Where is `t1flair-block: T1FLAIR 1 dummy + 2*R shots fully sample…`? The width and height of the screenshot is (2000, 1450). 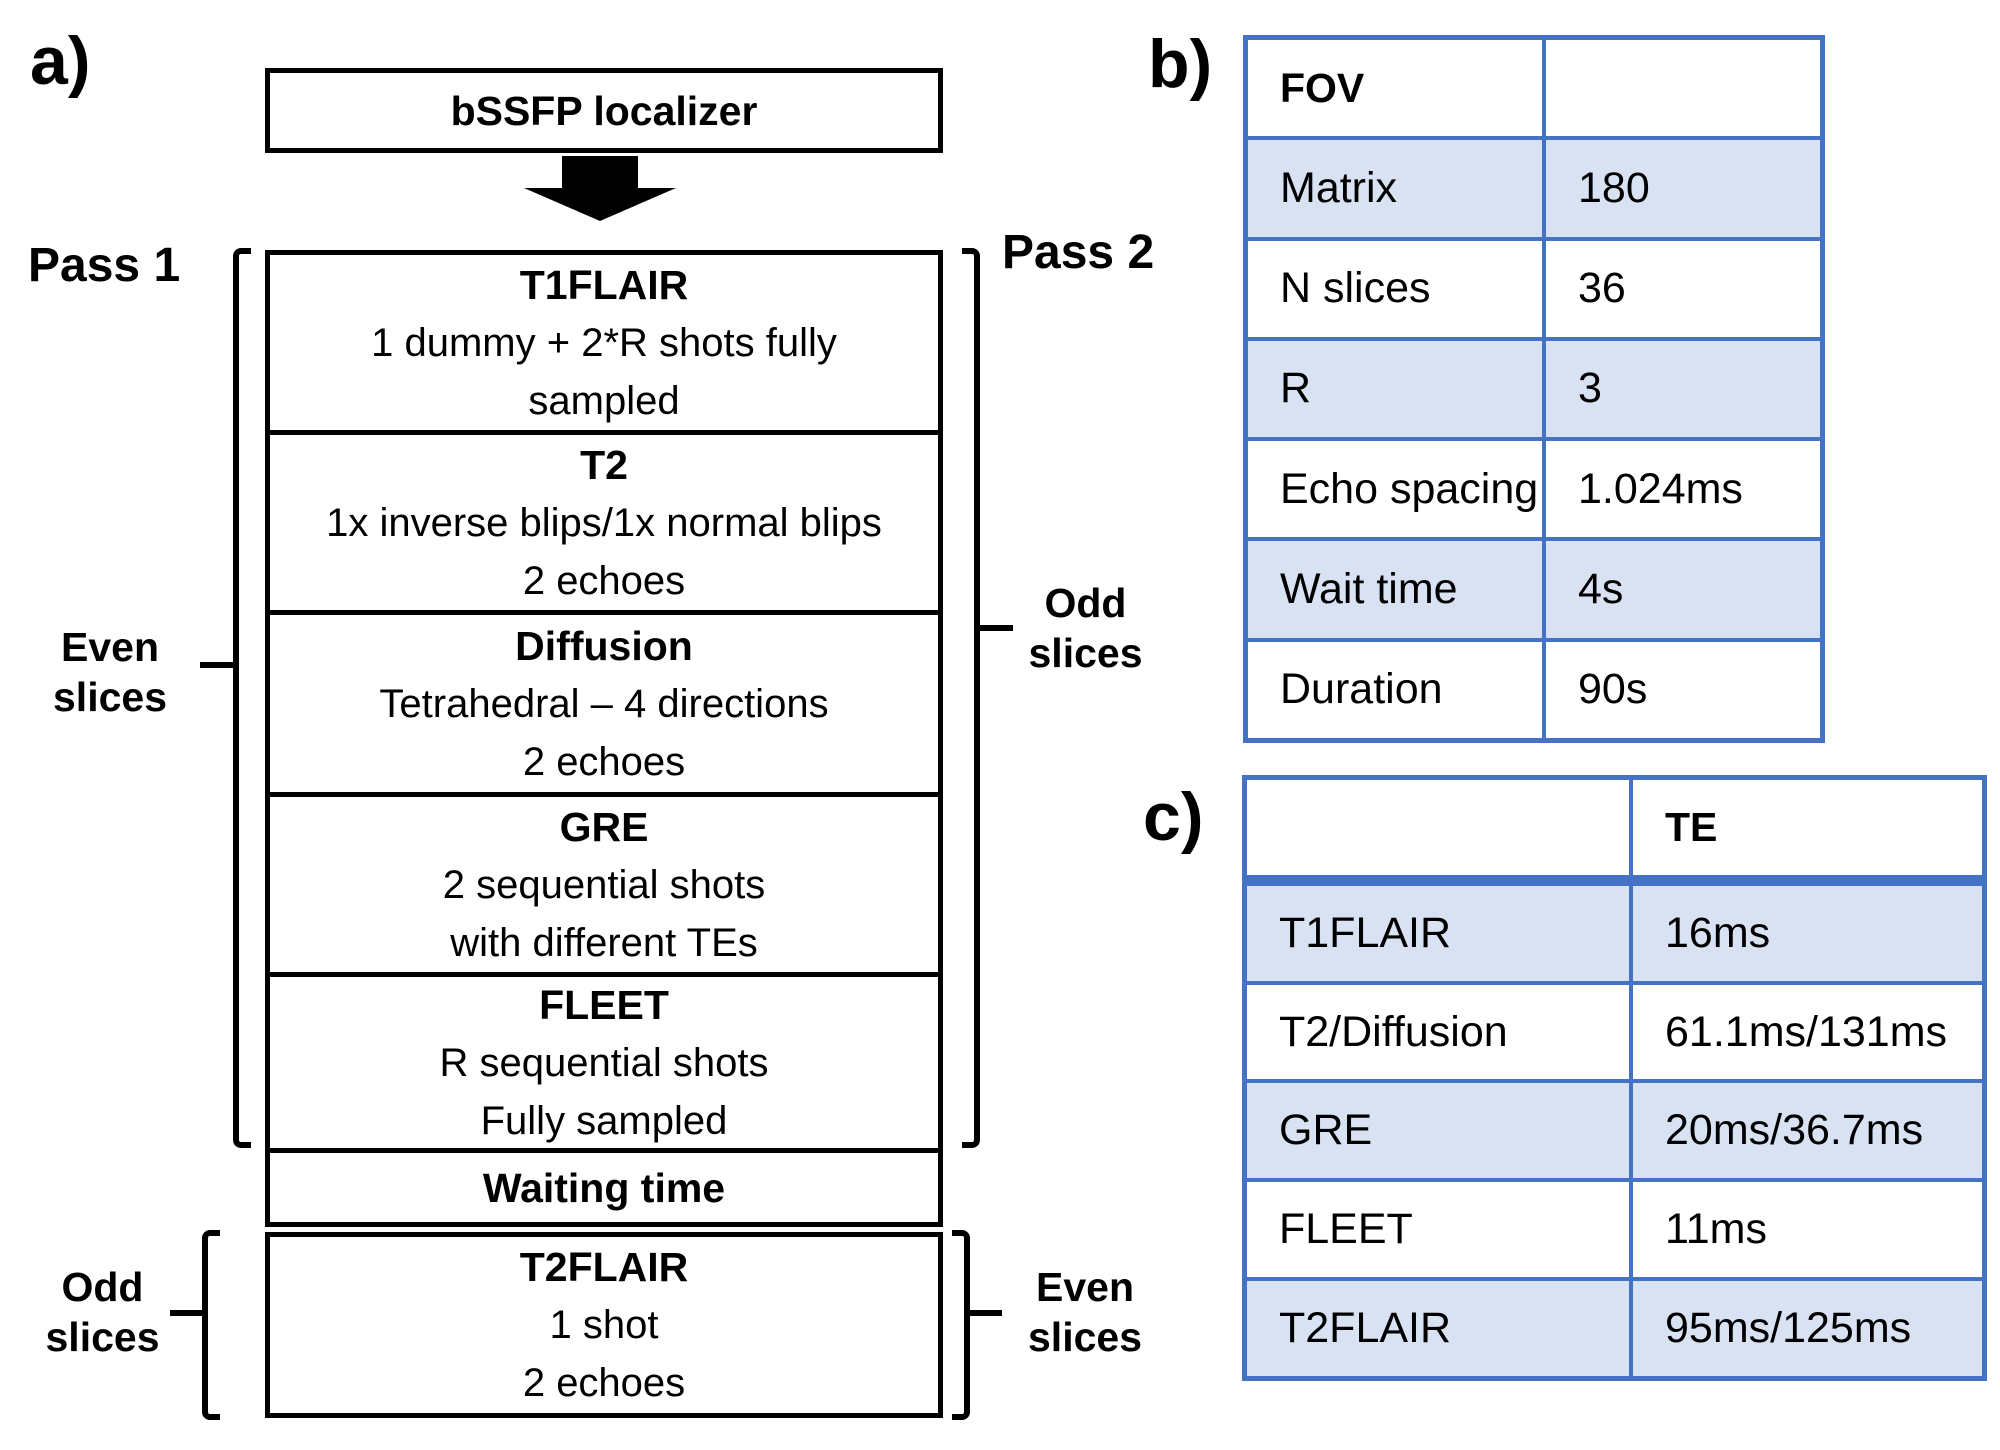 t1flair-block: T1FLAIR 1 dummy + 2*R shots fully sample… is located at coordinates (604, 342).